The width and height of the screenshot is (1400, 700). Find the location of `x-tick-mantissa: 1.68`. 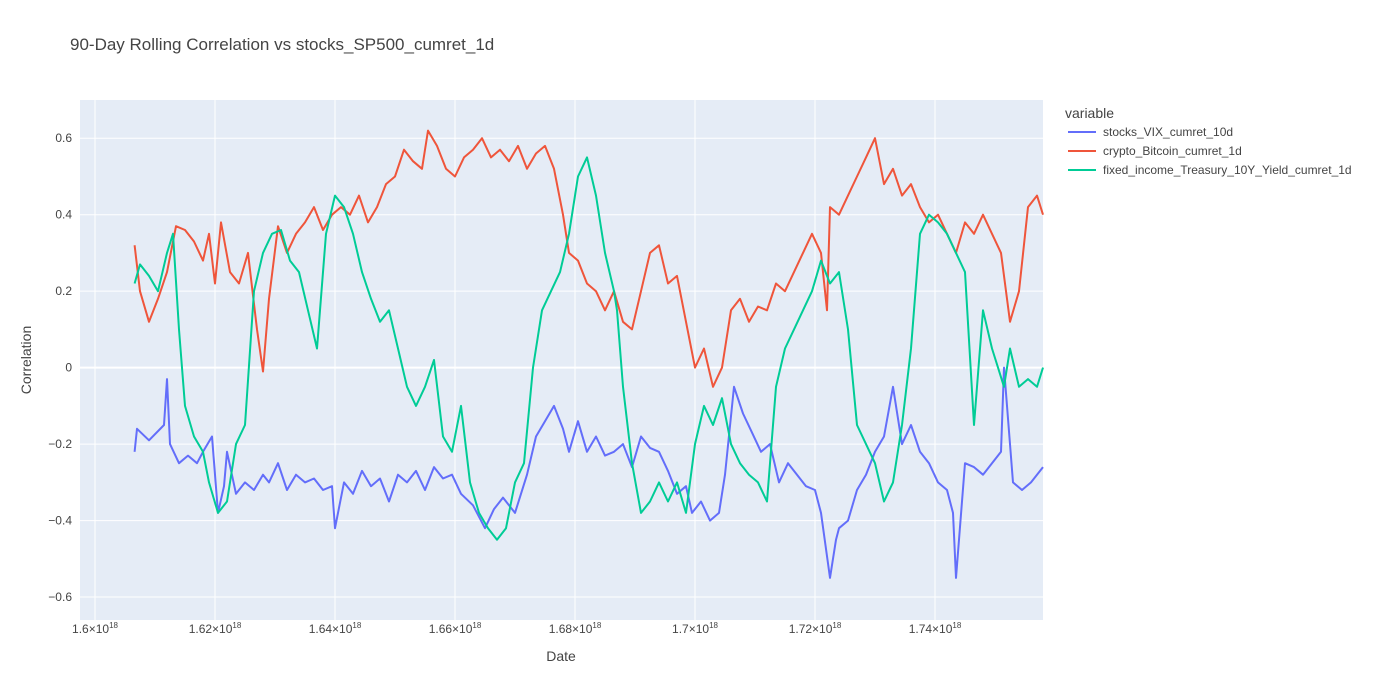

x-tick-mantissa: 1.68 is located at coordinates (561, 629).